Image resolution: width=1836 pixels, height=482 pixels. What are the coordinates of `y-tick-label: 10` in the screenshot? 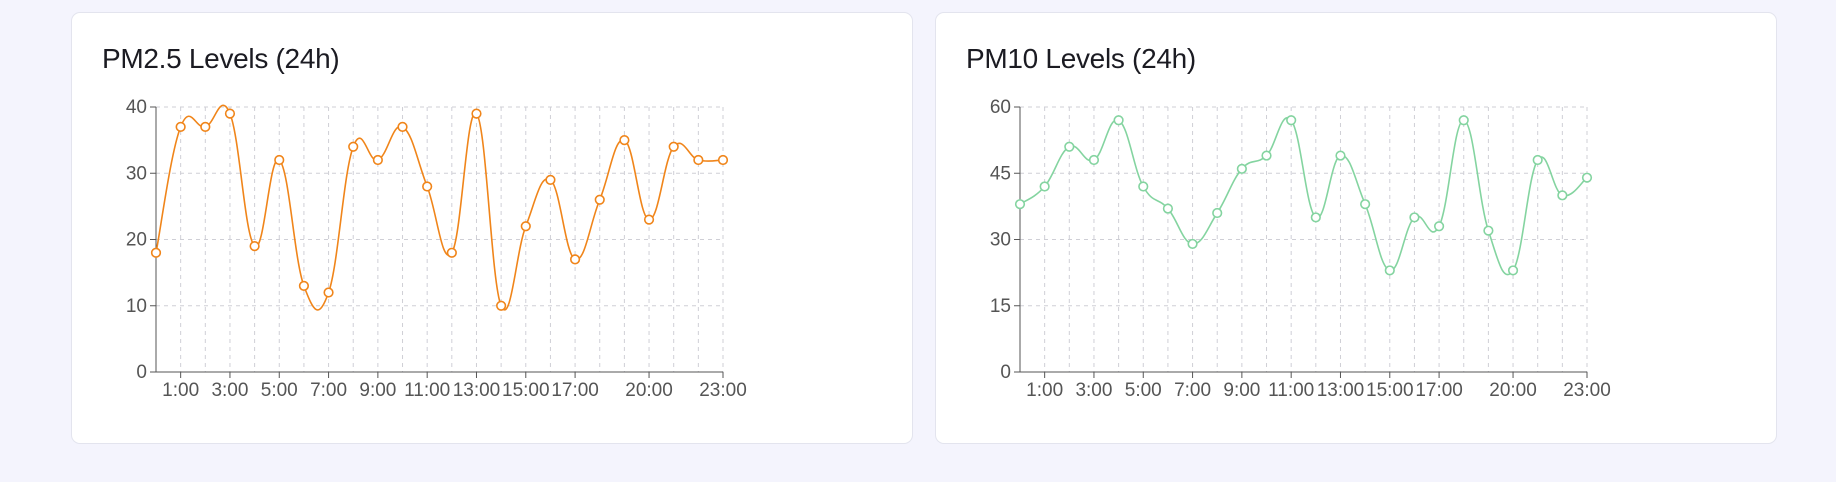 It's located at (136, 306).